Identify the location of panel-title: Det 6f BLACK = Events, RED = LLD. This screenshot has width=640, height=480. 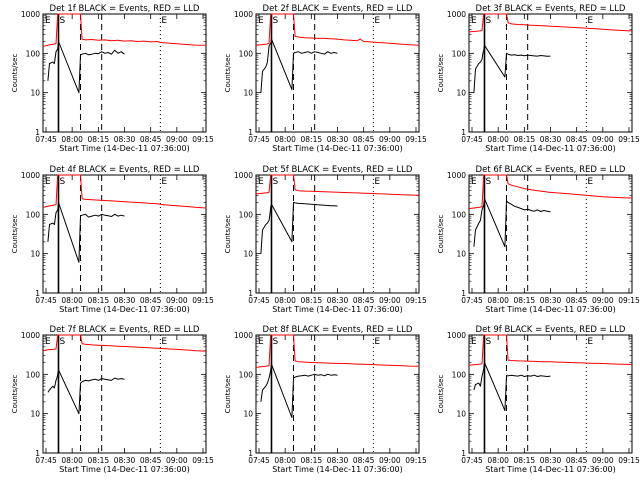
(551, 170).